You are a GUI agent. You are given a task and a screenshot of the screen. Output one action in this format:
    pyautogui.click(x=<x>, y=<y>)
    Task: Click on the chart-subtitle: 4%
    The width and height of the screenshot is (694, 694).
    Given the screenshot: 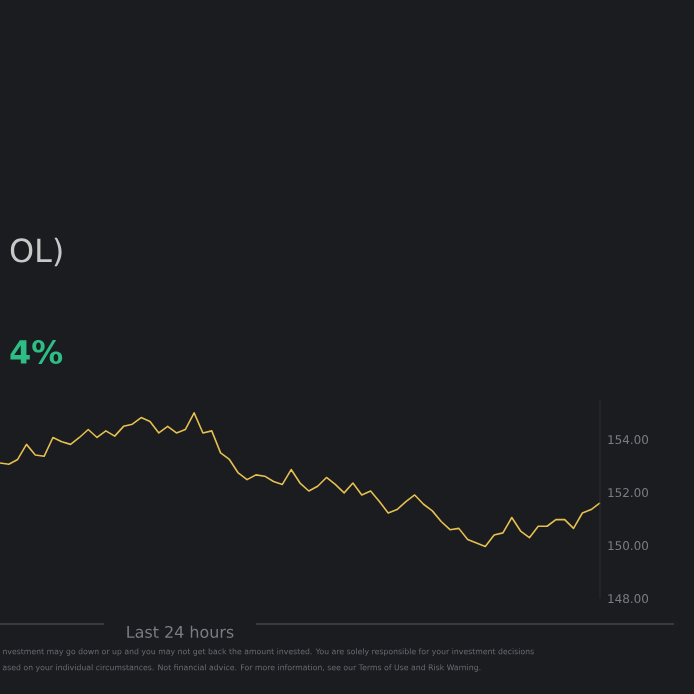 What is the action you would take?
    pyautogui.click(x=36, y=352)
    